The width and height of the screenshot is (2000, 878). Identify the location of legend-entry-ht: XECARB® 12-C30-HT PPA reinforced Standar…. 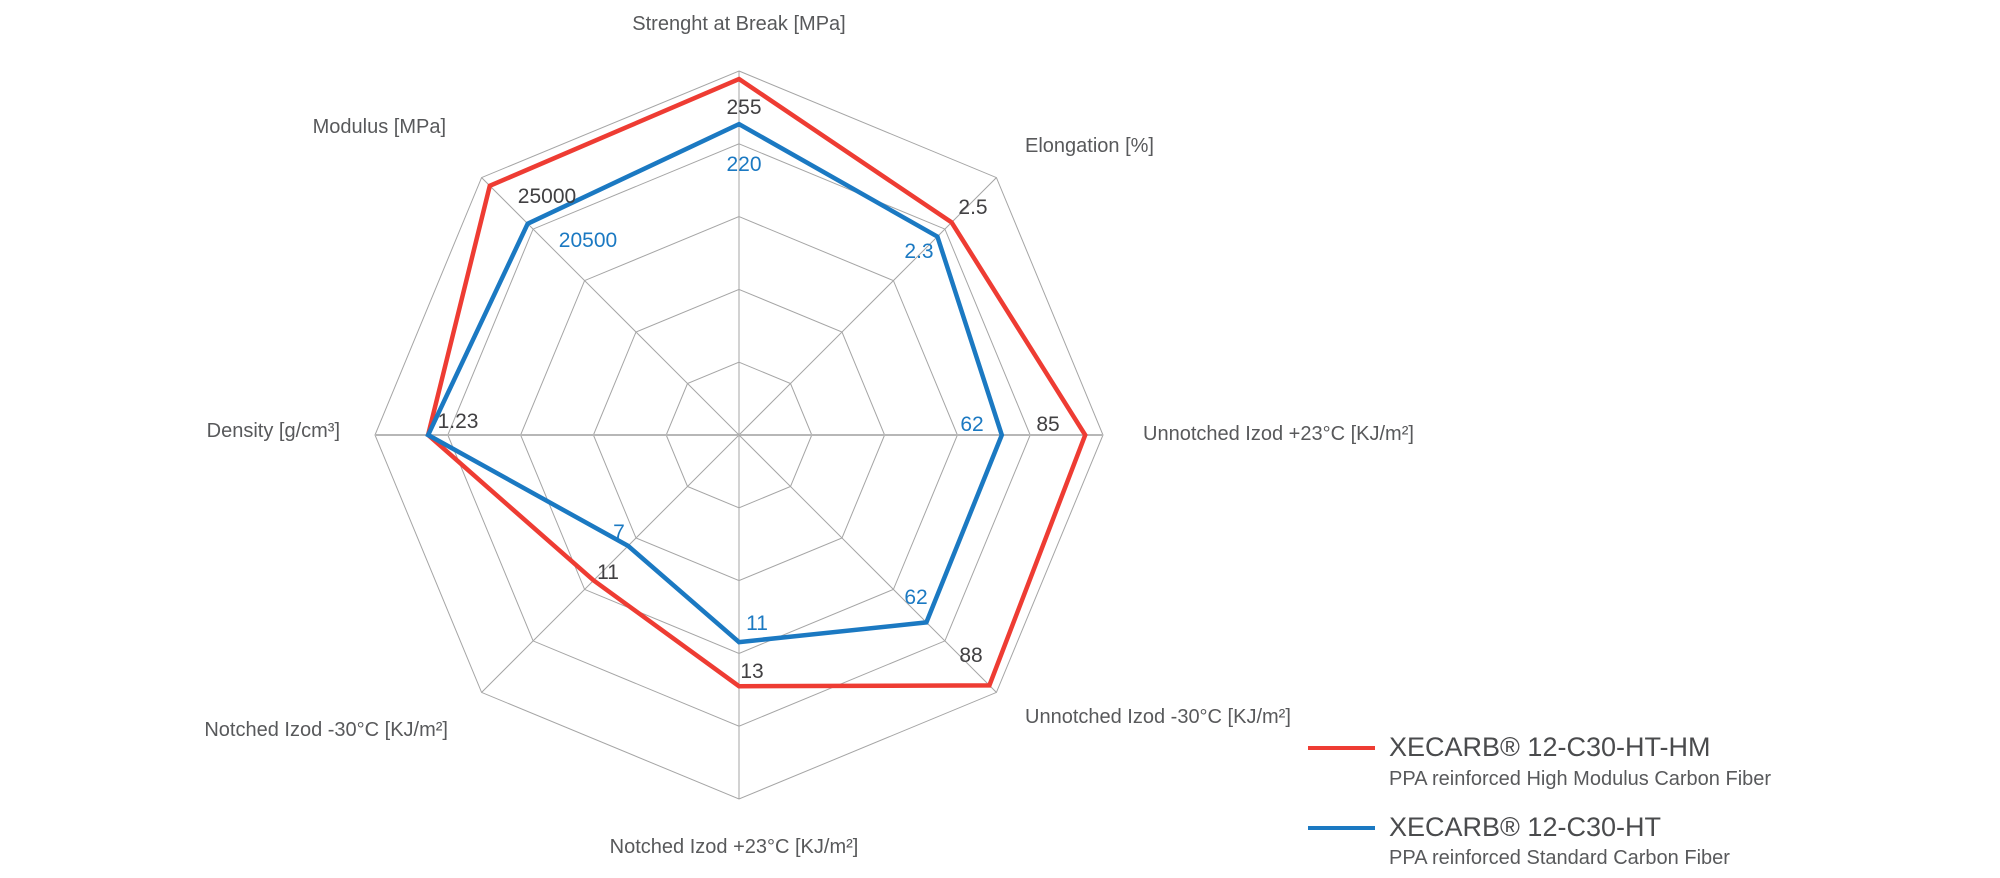
(1539, 841).